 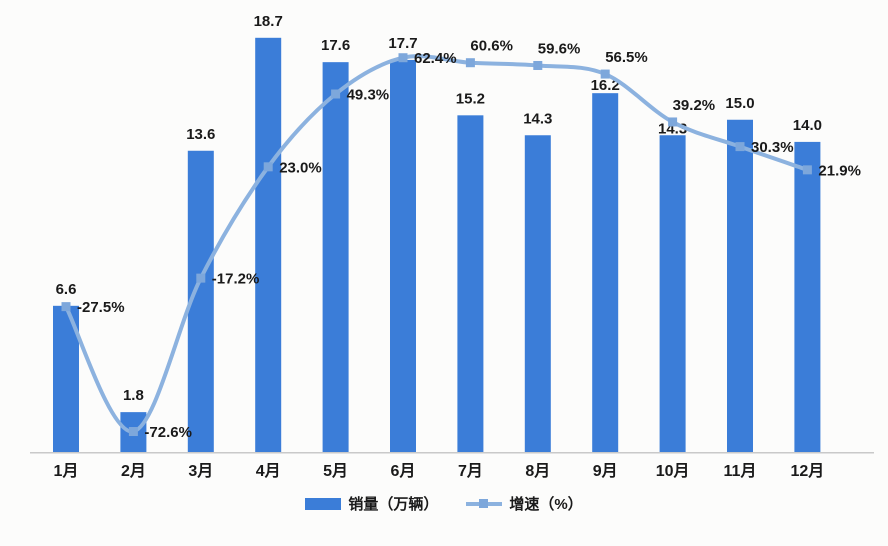 I want to click on line-value-label-9: 56.5%, so click(x=626, y=57).